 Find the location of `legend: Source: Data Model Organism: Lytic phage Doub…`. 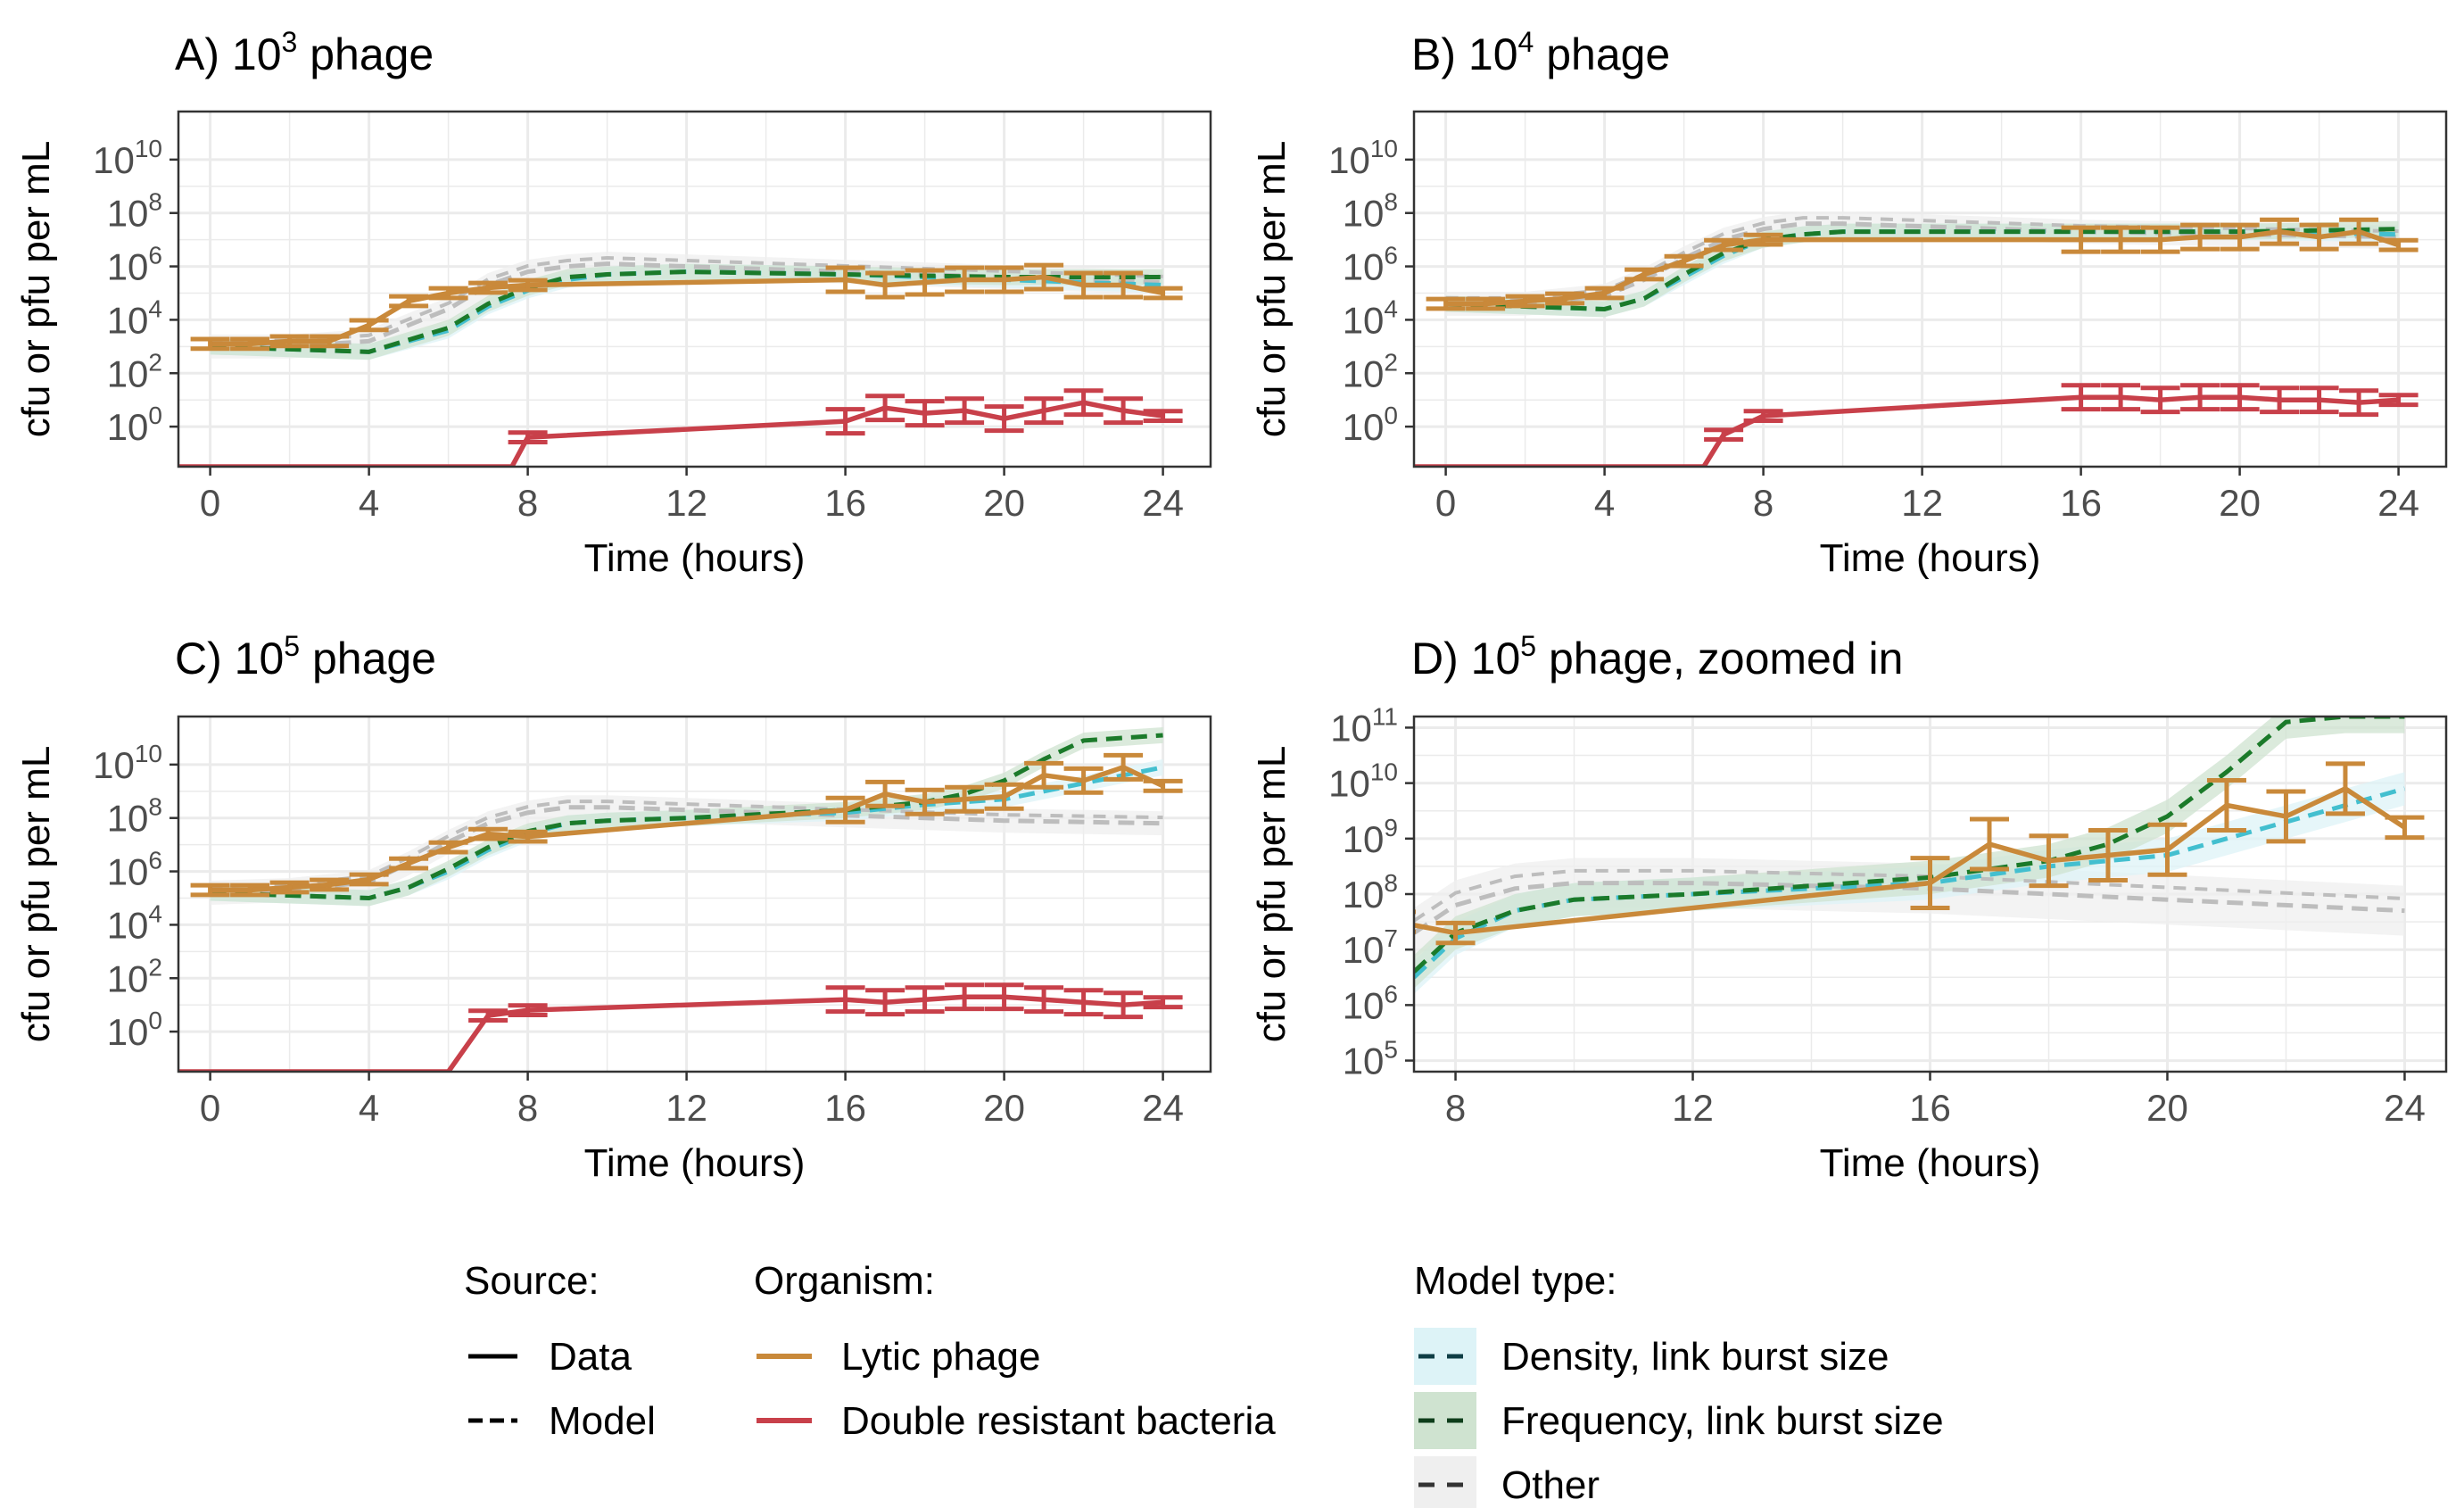

legend: Source: Data Model Organism: Lytic phage Doub… is located at coordinates (1204, 1383).